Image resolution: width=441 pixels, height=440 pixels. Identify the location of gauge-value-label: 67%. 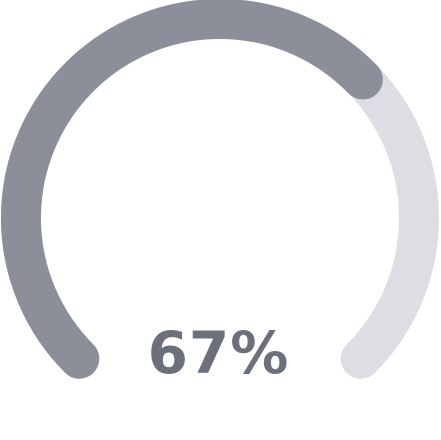
(218, 353).